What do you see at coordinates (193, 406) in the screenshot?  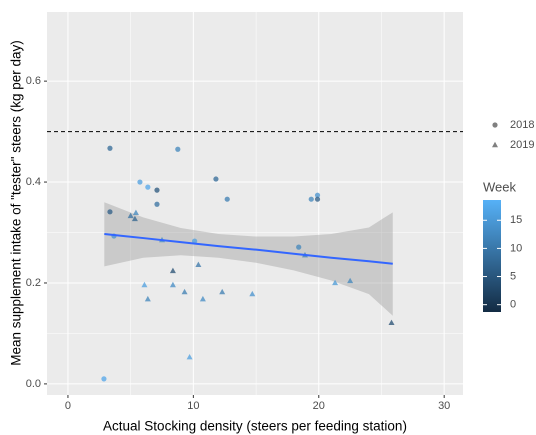 I see `x-tick-label: 10` at bounding box center [193, 406].